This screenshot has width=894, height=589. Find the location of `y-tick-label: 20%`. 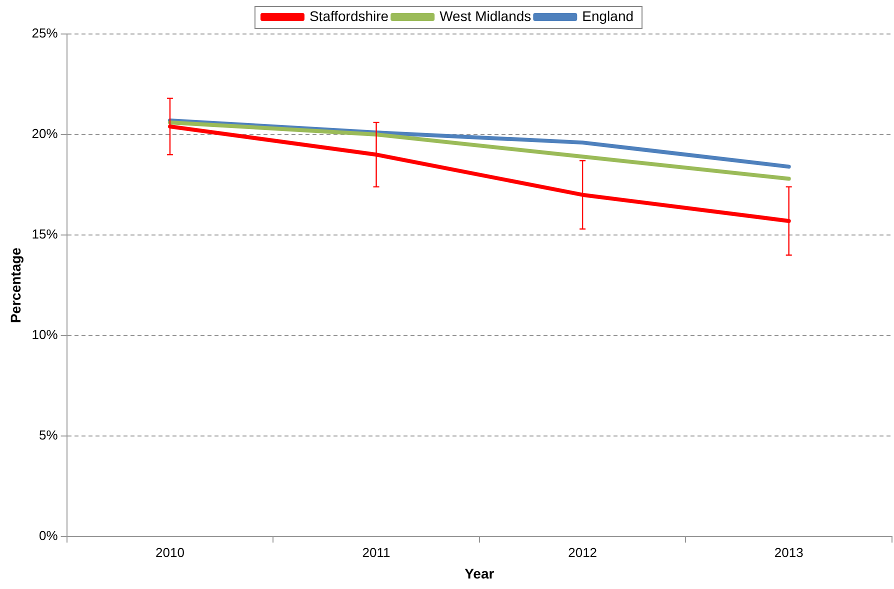

y-tick-label: 20% is located at coordinates (45, 134).